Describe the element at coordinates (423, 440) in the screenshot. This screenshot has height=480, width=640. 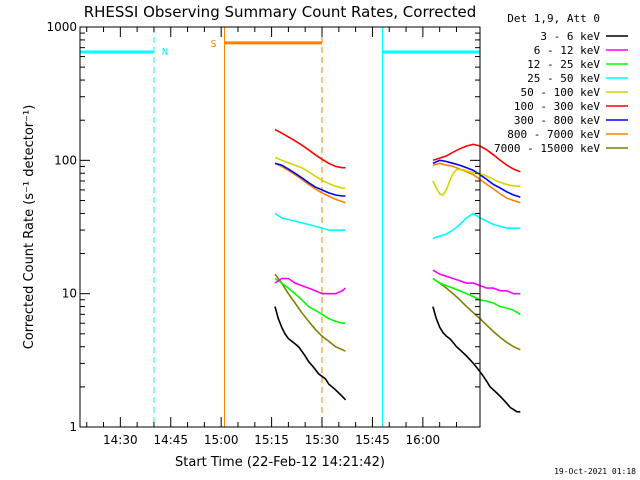
I see `x-tick-label-6: 16:00` at that location.